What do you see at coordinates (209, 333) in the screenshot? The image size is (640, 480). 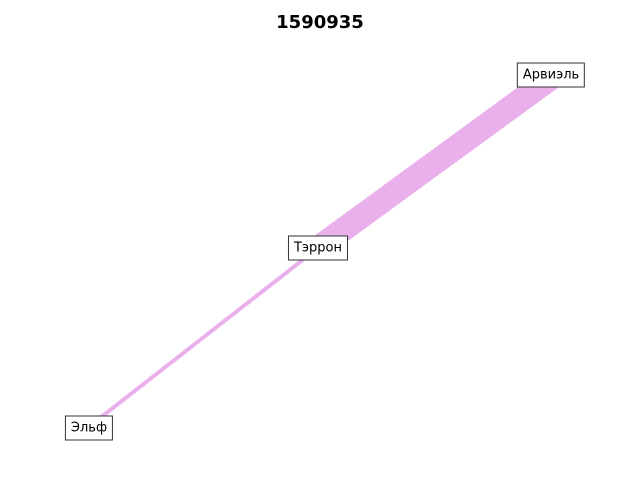 I see `flow-link-elf-terron` at bounding box center [209, 333].